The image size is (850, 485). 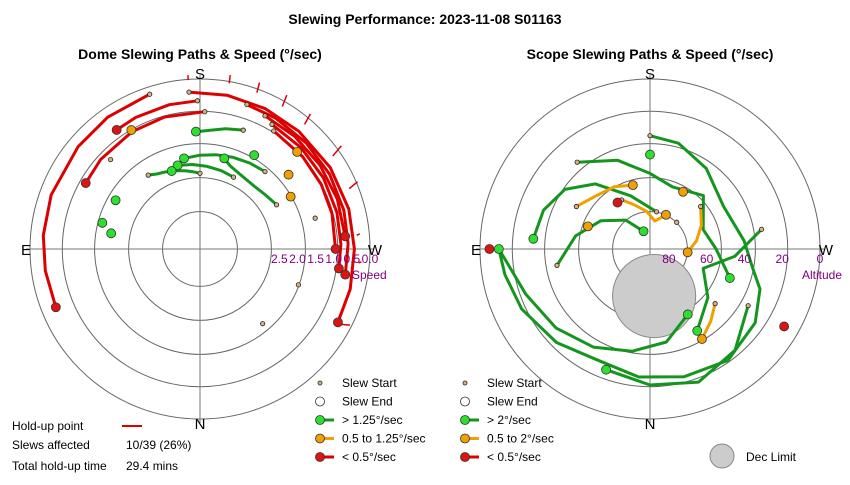 I want to click on scope-cardinal-right: W, so click(x=826, y=250).